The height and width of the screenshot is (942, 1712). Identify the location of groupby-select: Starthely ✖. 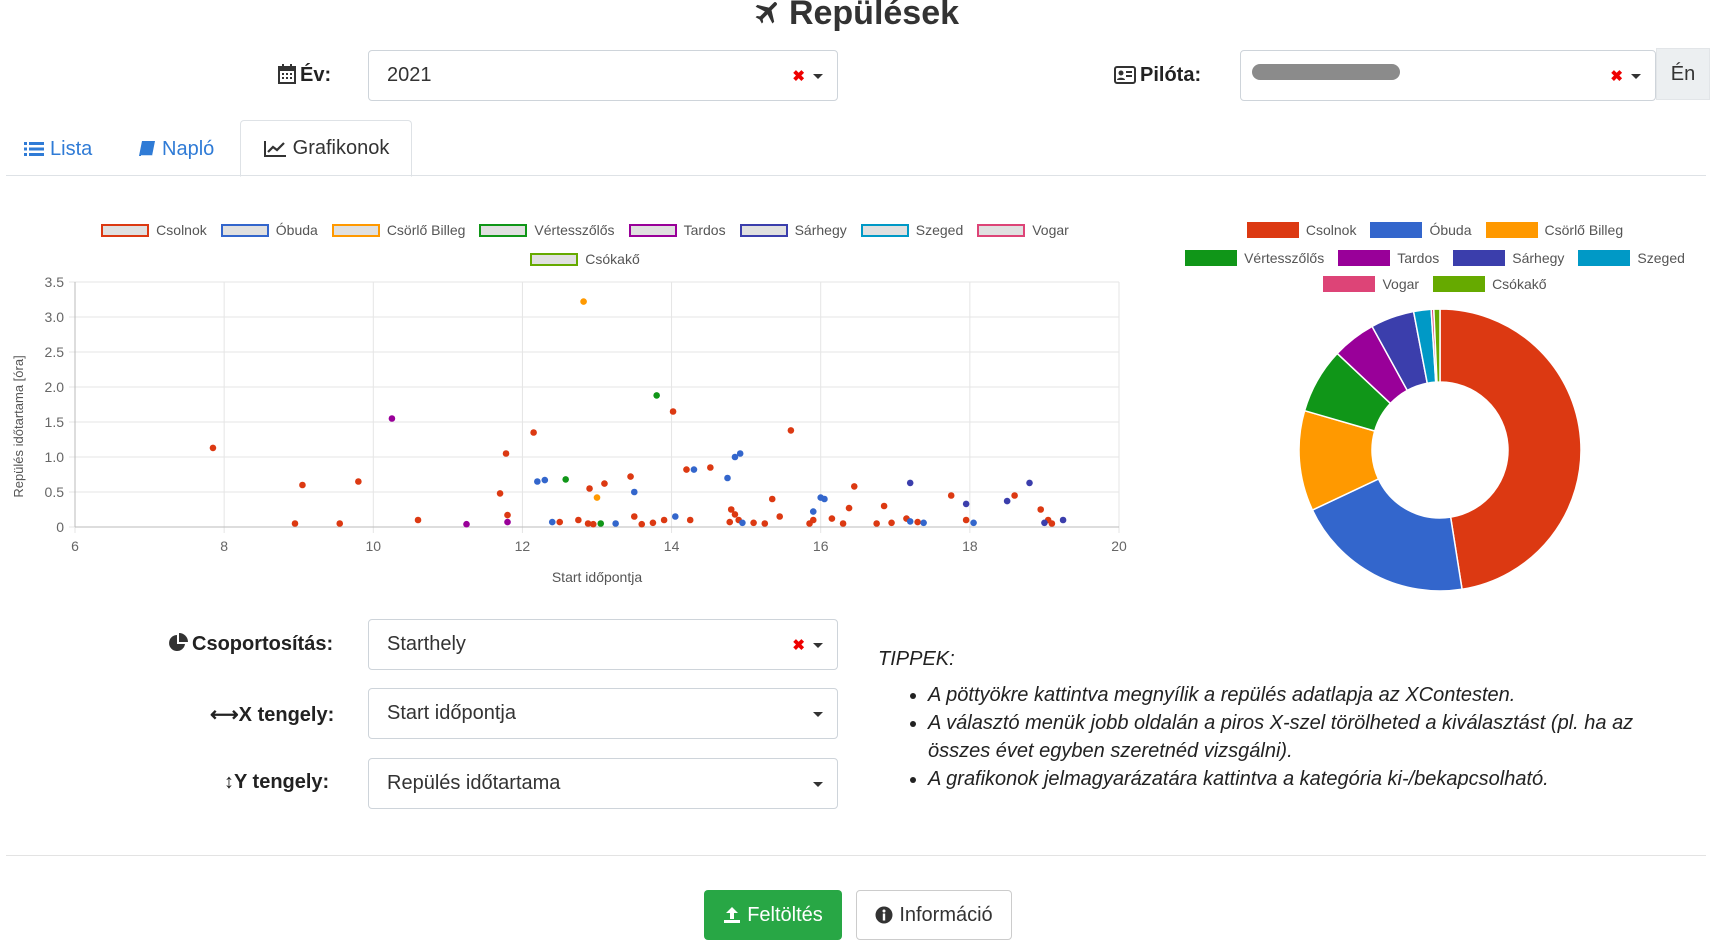
(603, 644).